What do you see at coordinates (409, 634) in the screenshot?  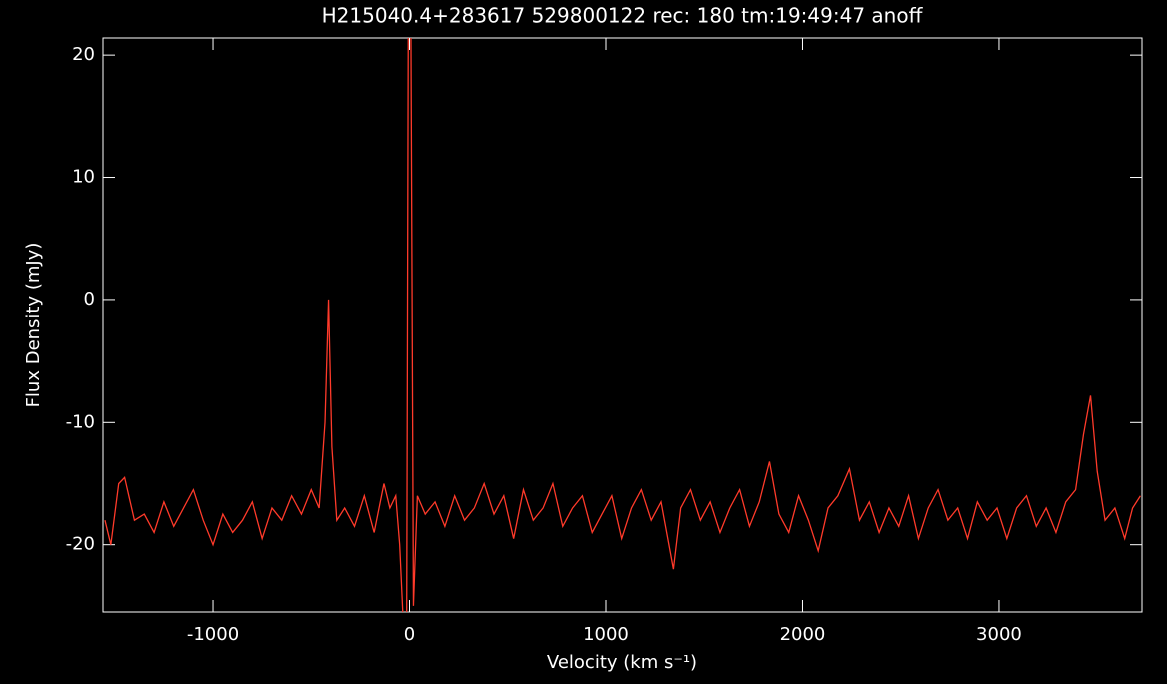 I see `x-tick-label: 0` at bounding box center [409, 634].